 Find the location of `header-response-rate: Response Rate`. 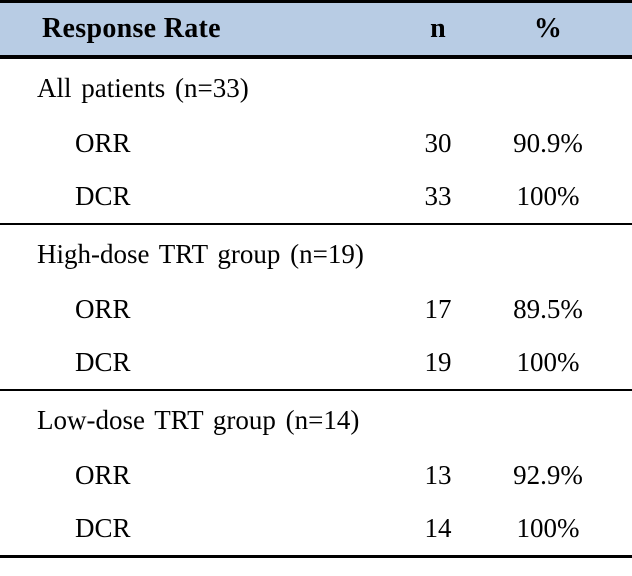

header-response-rate: Response Rate is located at coordinates (131, 28).